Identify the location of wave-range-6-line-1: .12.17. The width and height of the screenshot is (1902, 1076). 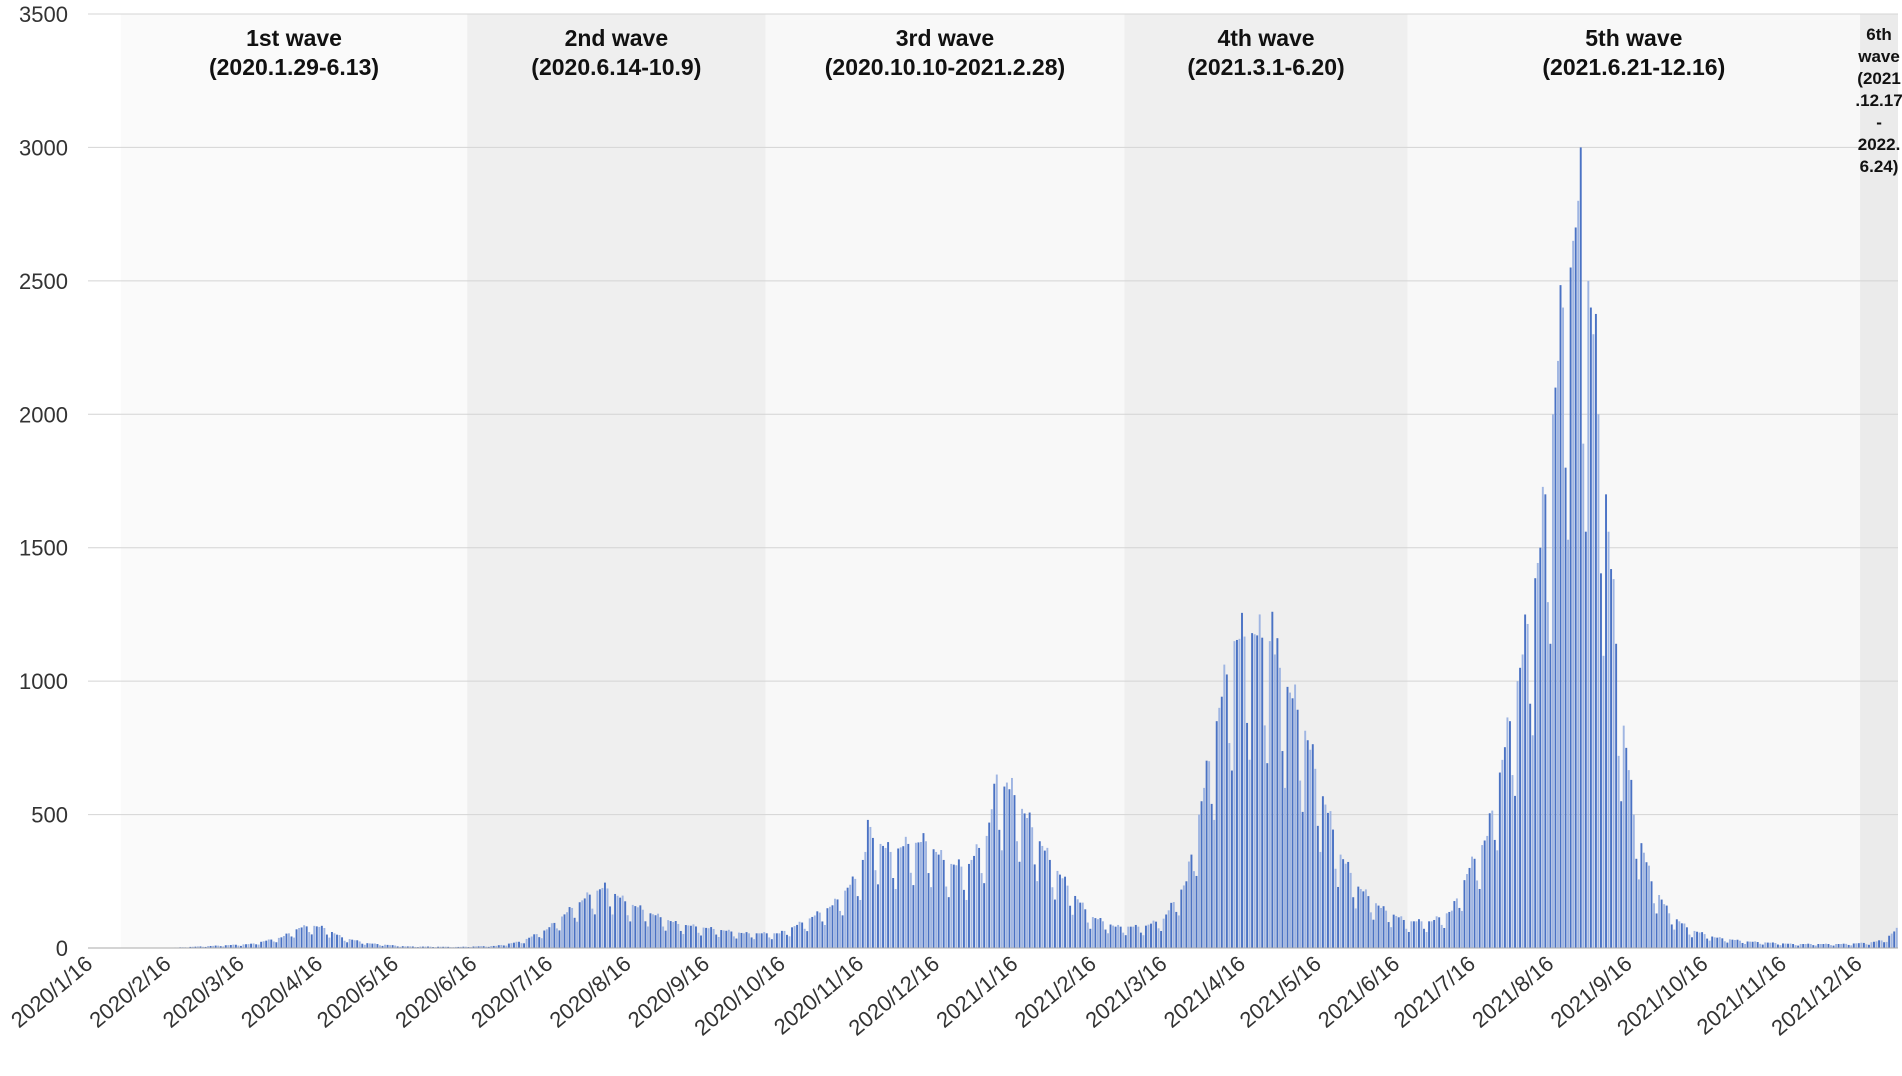
(1878, 100).